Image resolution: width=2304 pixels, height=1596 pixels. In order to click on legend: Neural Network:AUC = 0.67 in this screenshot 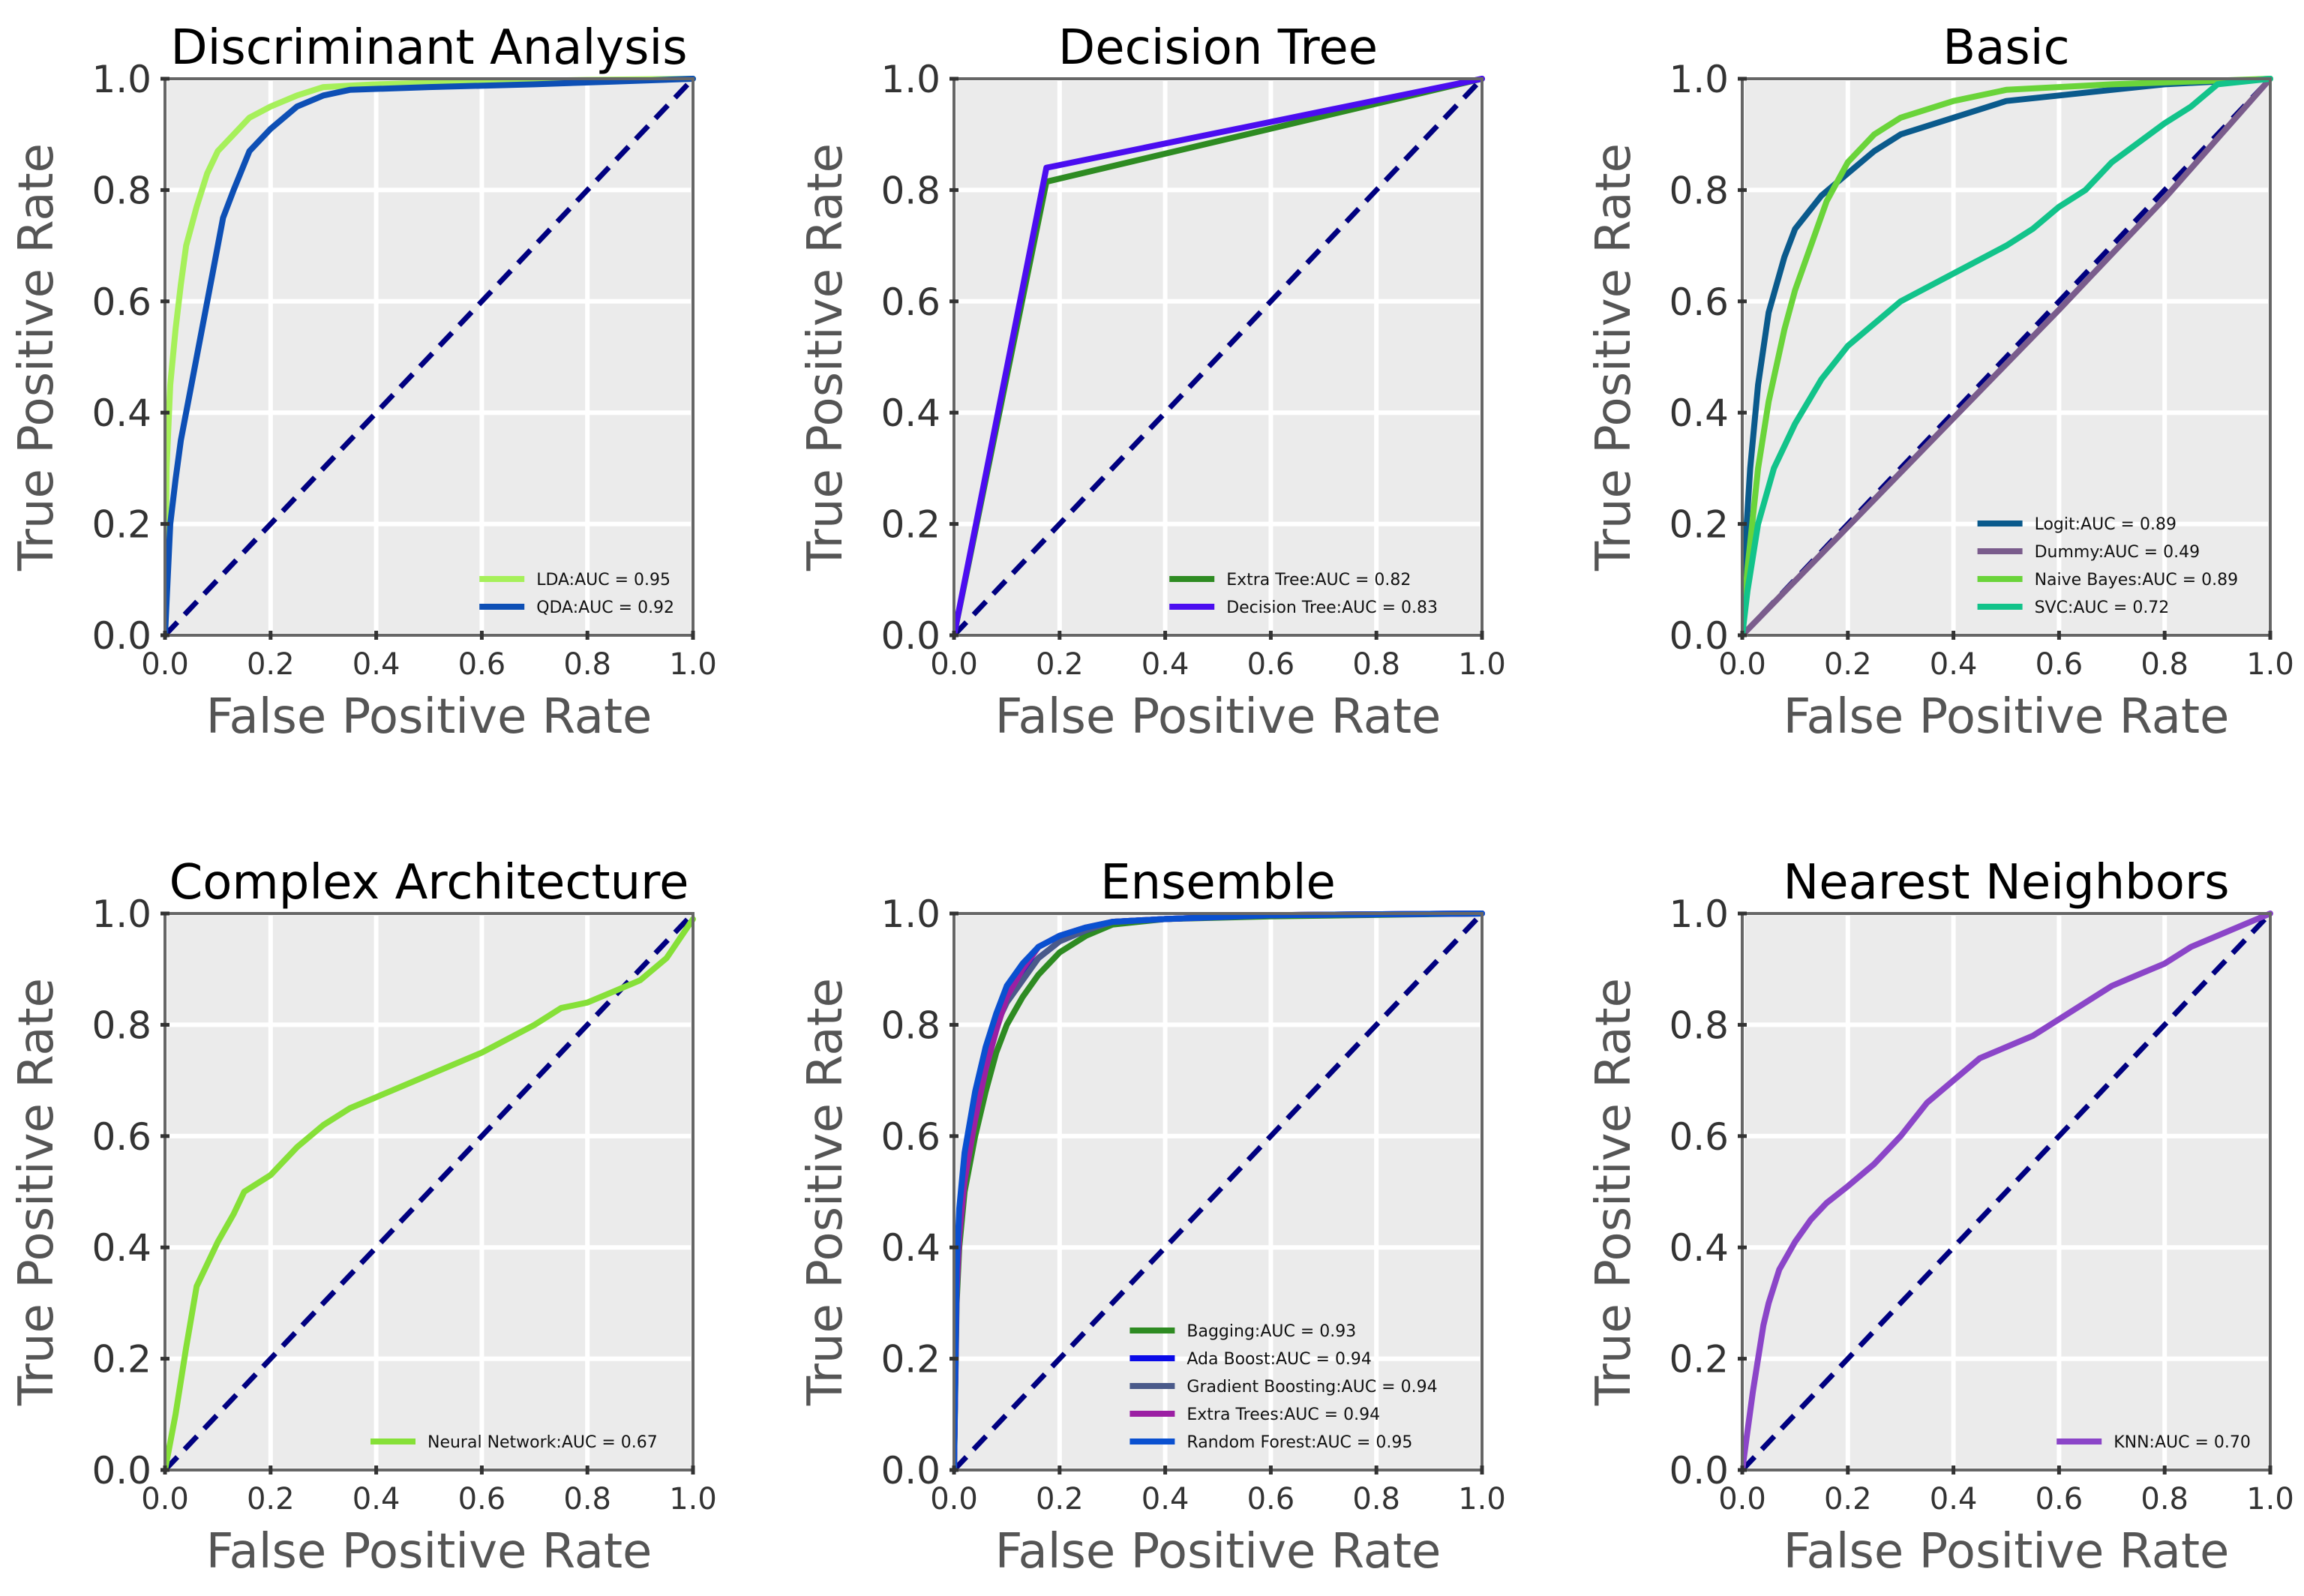, I will do `click(514, 1442)`.